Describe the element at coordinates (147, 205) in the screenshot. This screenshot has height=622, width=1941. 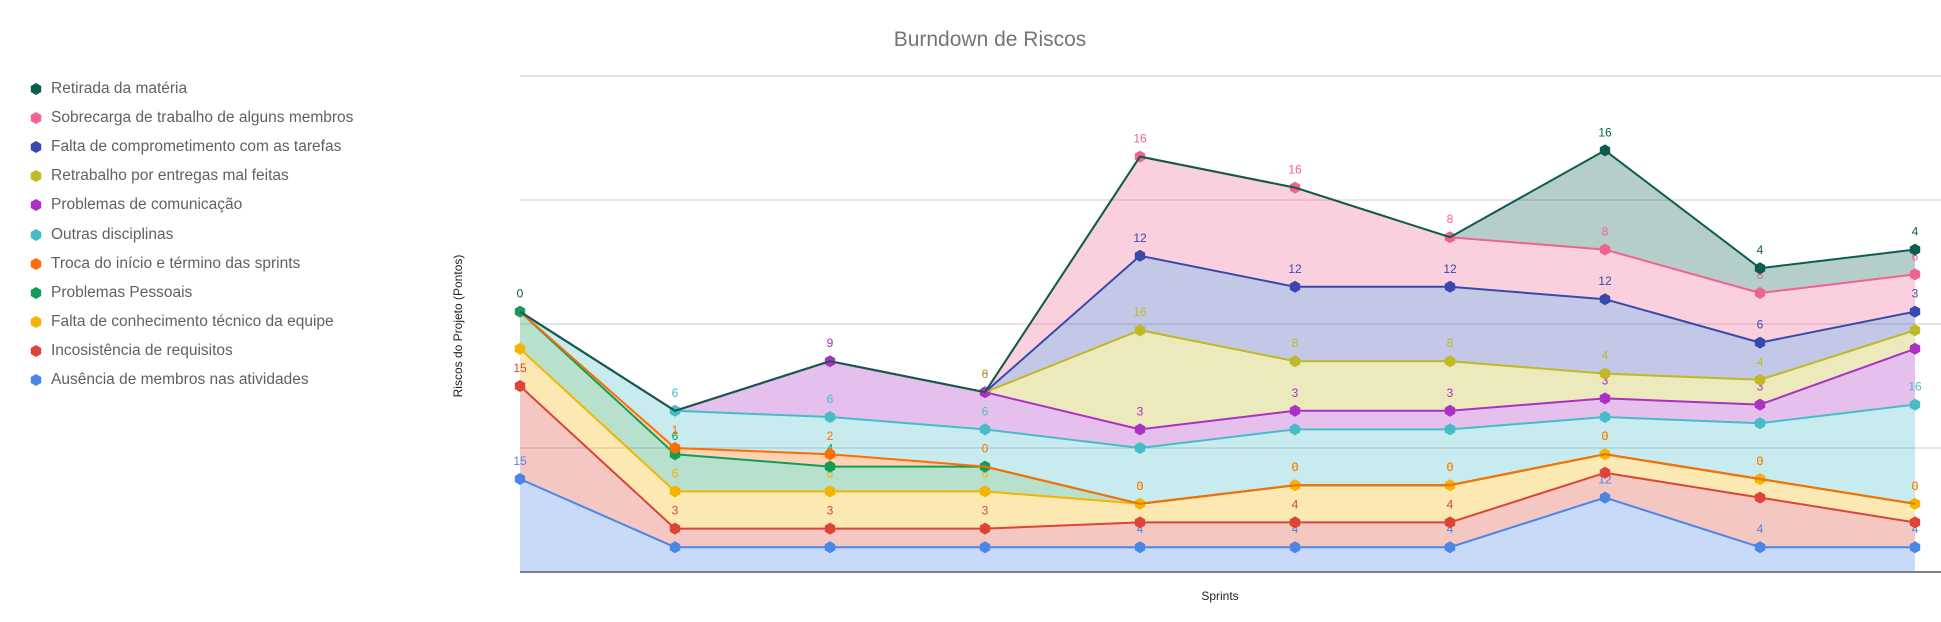
I see `legend-label: Problemas de comunicação` at that location.